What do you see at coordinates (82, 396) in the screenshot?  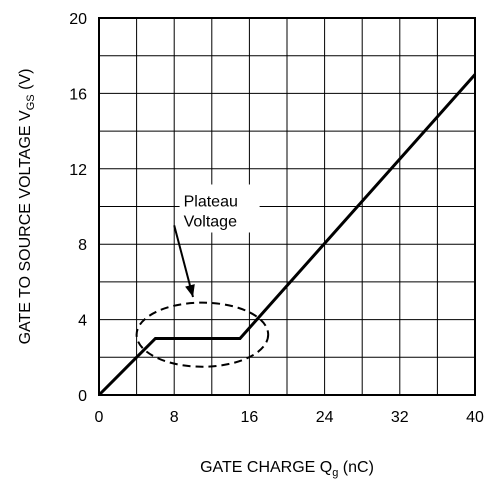 I see `y-tick-label: 0` at bounding box center [82, 396].